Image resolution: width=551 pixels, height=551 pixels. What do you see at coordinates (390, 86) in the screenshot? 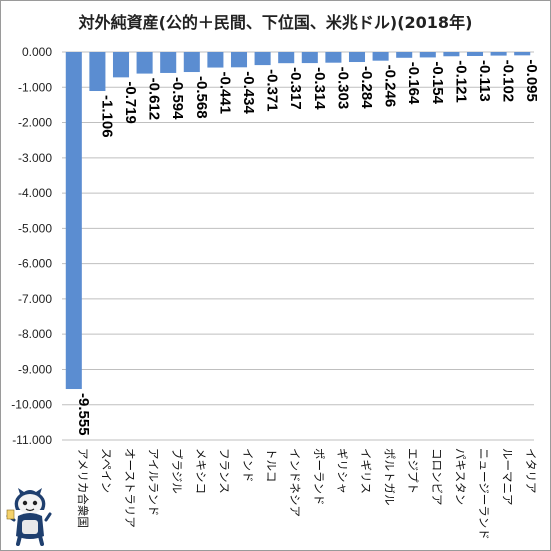
I see `data-label: -0.246` at bounding box center [390, 86].